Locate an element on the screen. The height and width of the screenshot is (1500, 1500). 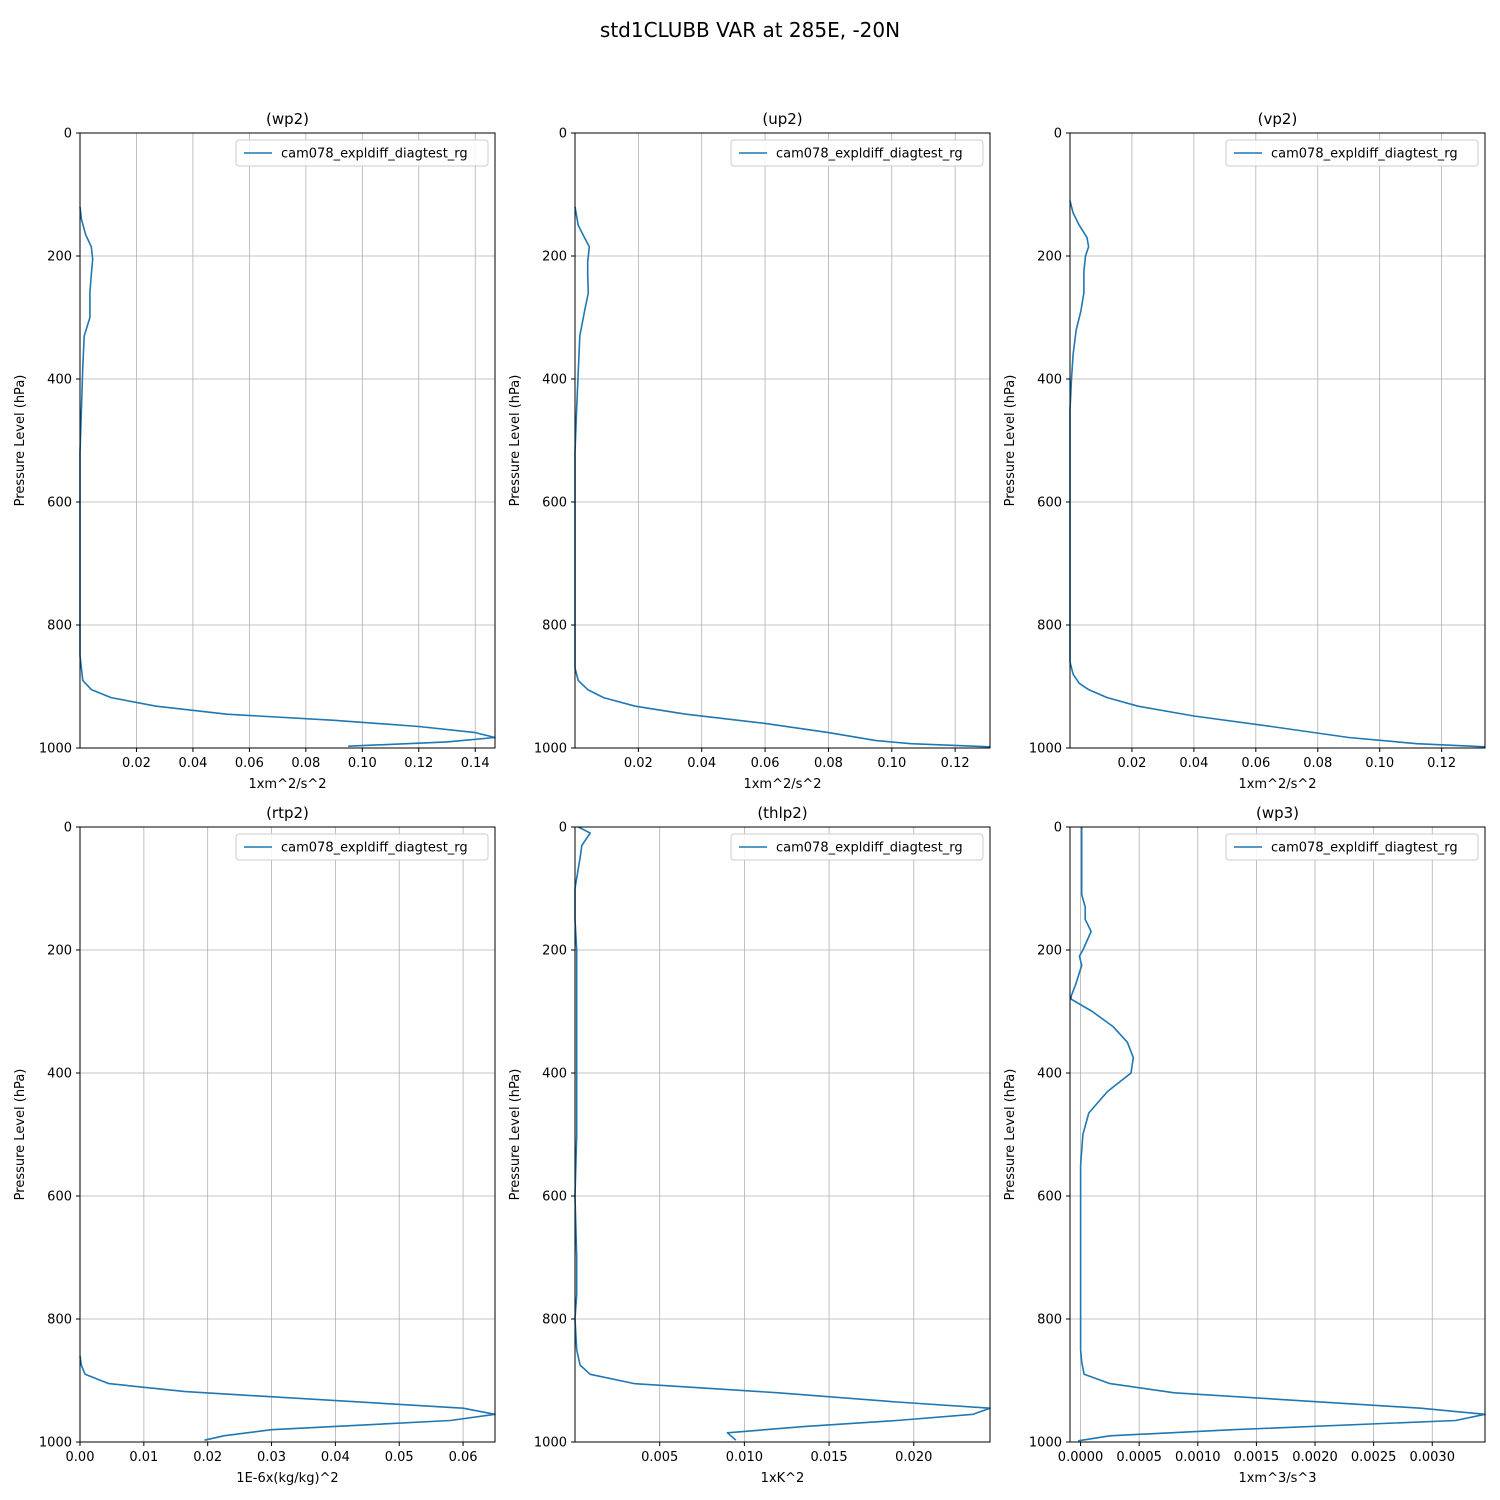
x-tick-label: 0.05 is located at coordinates (399, 1457).